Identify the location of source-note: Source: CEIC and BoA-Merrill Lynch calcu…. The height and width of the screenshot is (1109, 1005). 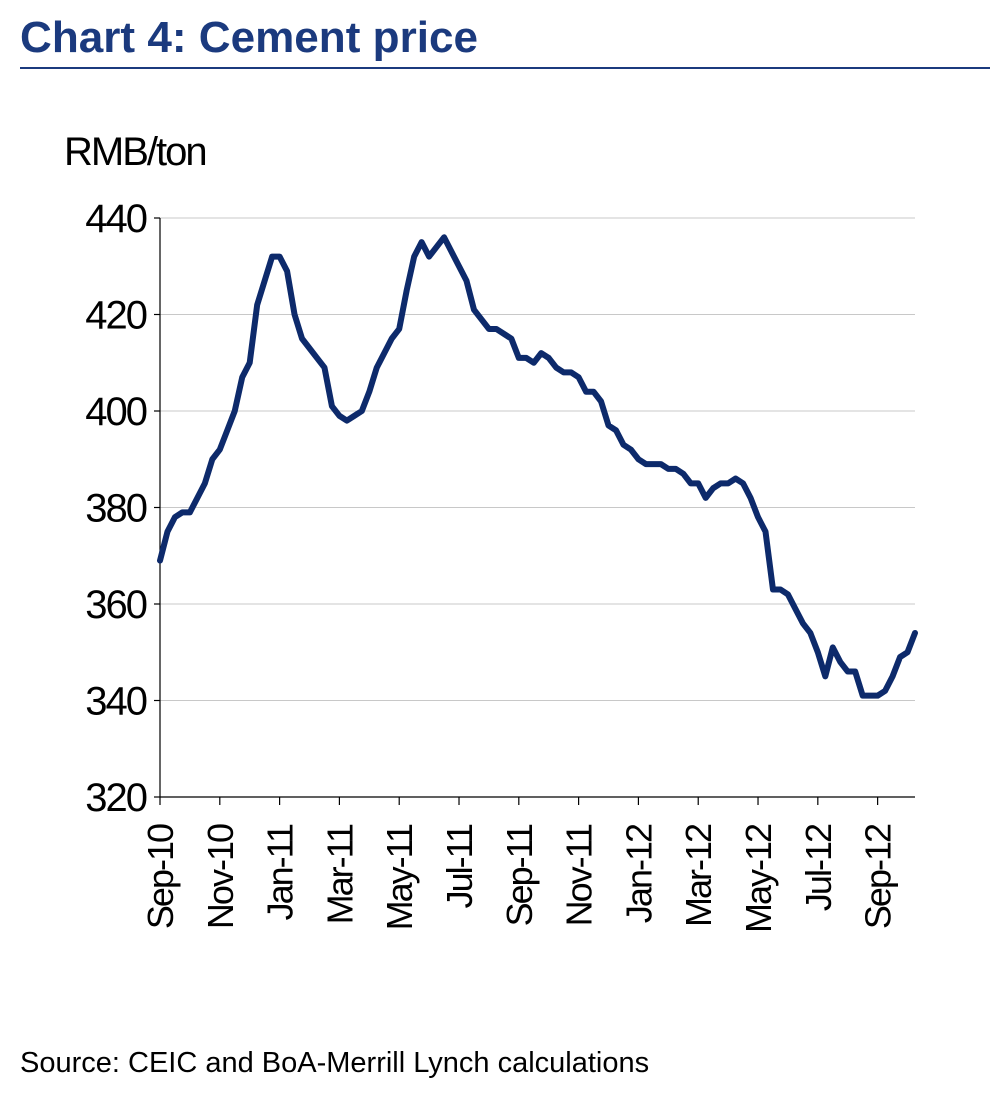
(334, 1063).